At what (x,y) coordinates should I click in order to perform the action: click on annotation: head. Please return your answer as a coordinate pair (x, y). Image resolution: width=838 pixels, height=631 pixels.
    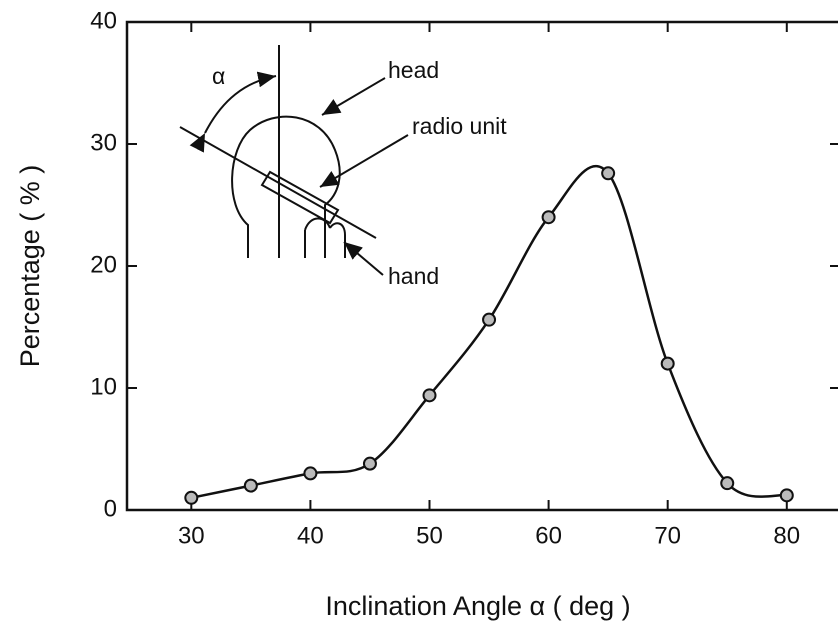
    Looking at the image, I should click on (413, 70).